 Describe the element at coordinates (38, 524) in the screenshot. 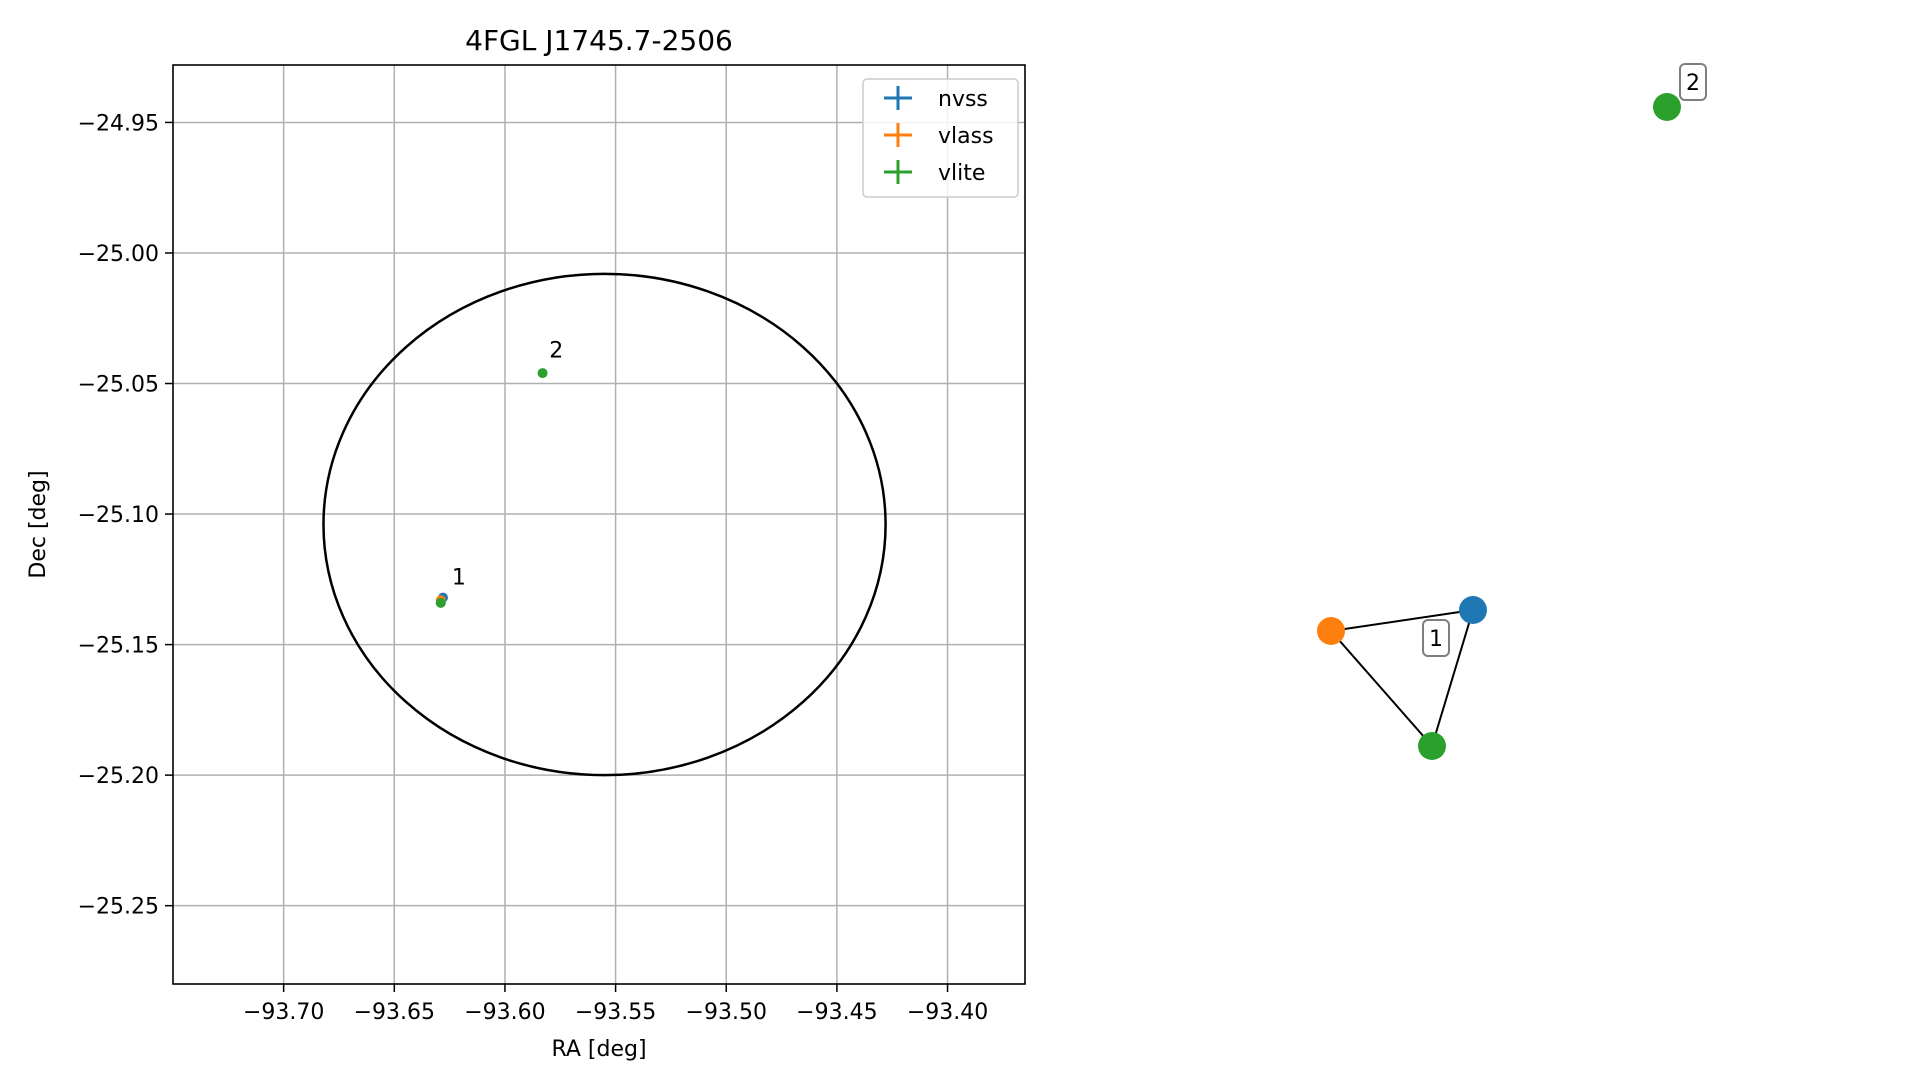

I see `y-axis-label: Dec [deg]` at that location.